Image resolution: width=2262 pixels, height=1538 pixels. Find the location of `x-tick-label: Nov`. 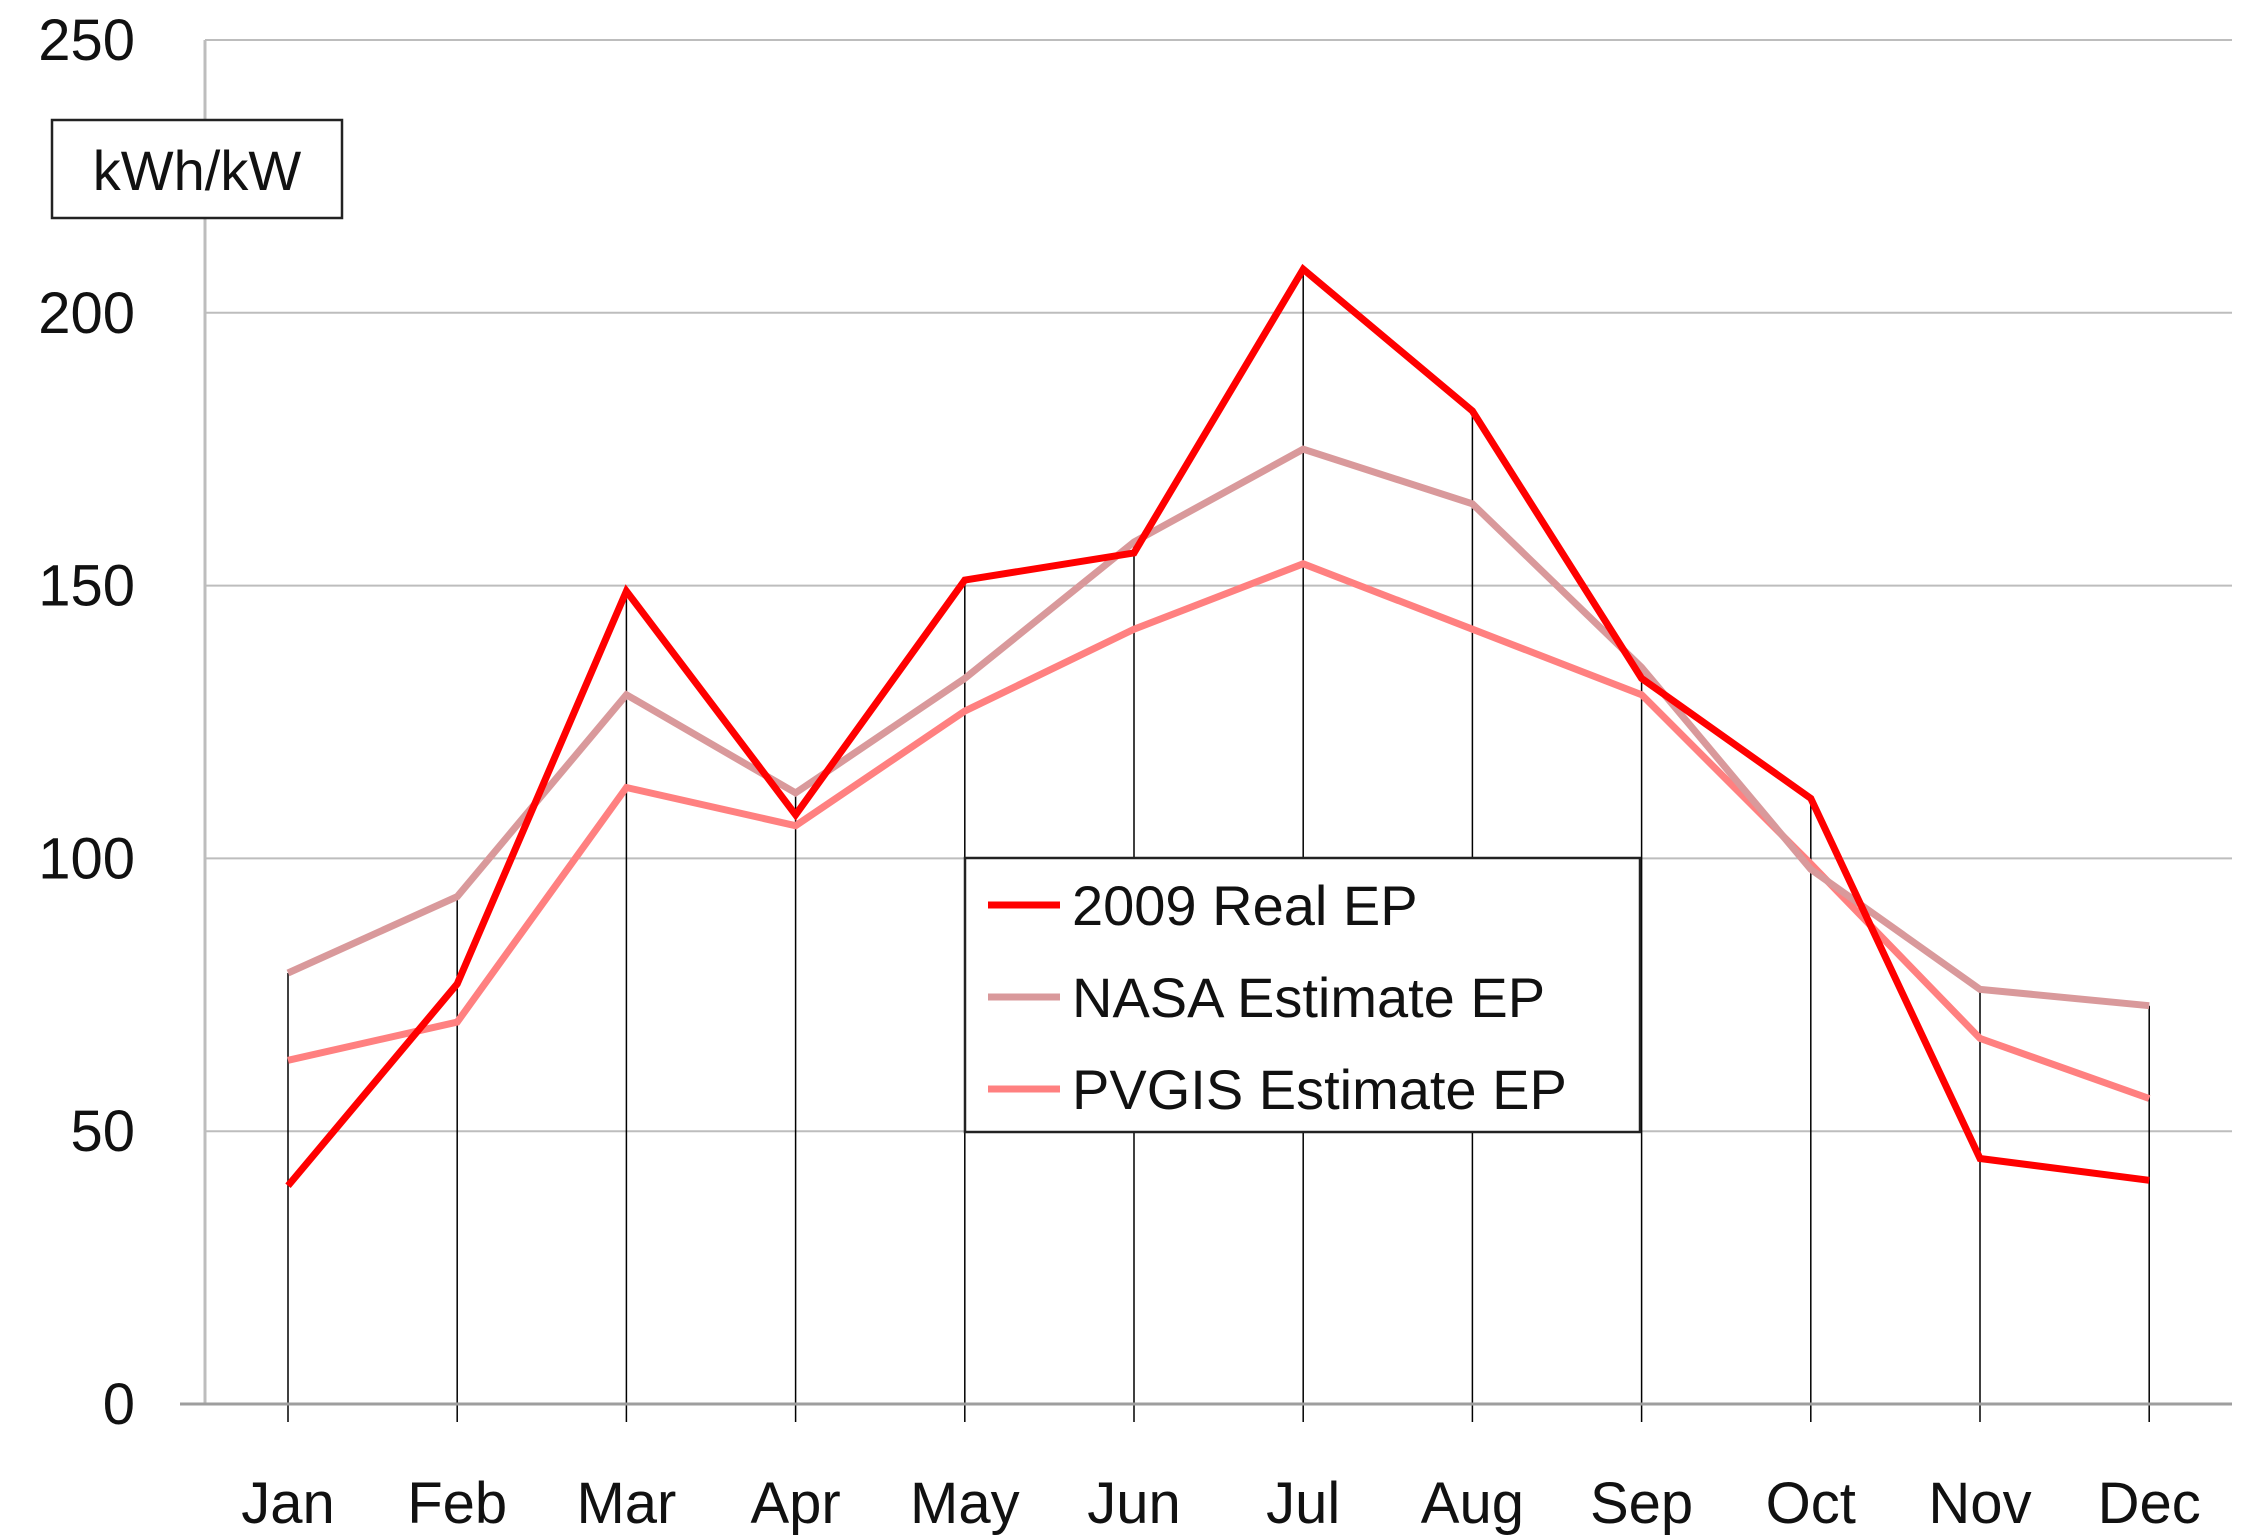

x-tick-label: Nov is located at coordinates (1979, 1503).